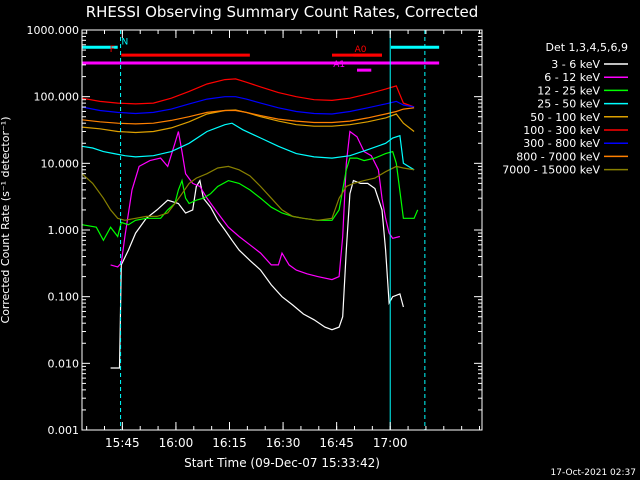 The height and width of the screenshot is (480, 640). I want to click on legend-label: 25 - 50 keV, so click(568, 104).